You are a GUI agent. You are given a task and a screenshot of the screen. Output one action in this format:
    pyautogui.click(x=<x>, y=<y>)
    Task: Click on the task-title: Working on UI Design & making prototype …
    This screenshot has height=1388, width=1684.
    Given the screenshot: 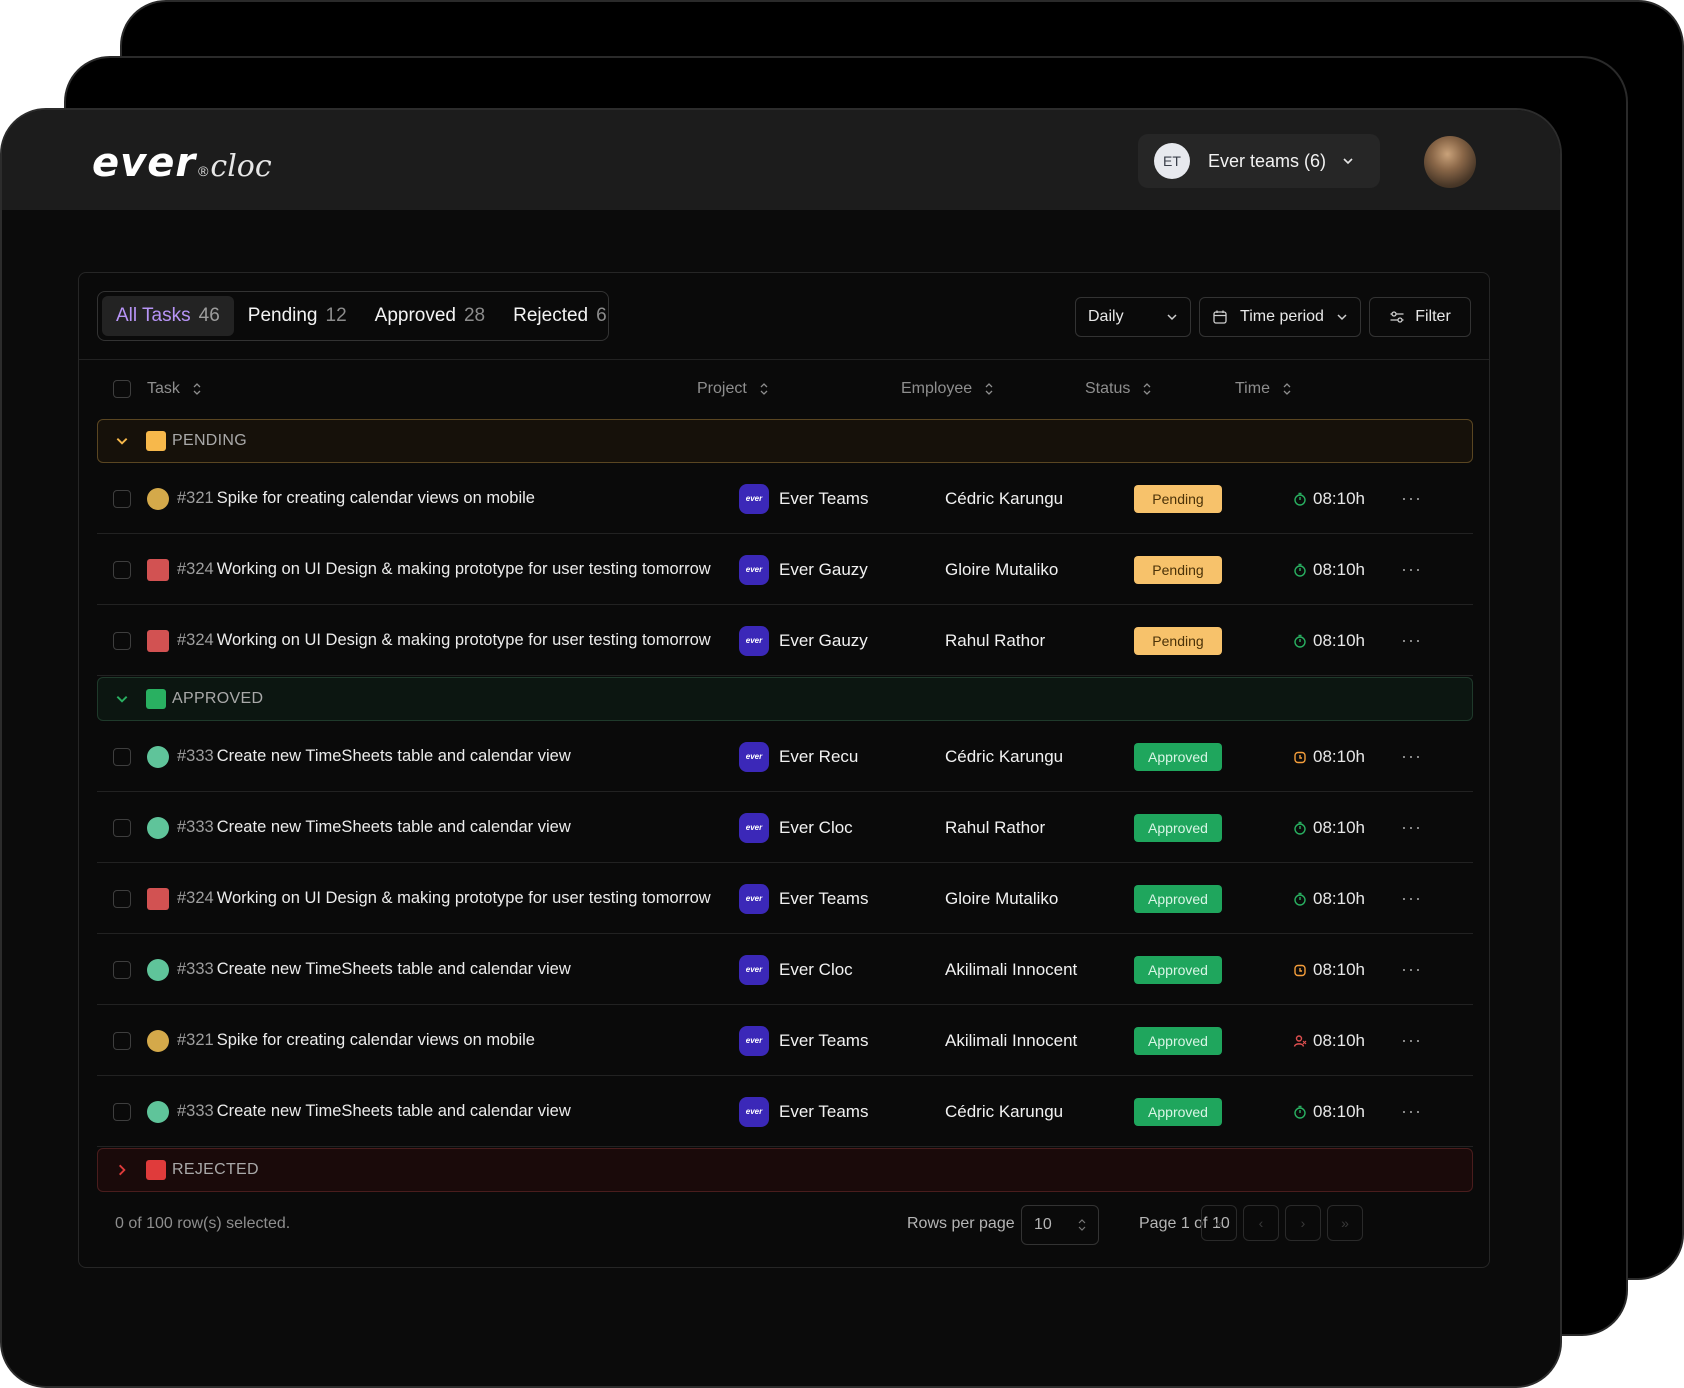 What is the action you would take?
    pyautogui.click(x=463, y=569)
    